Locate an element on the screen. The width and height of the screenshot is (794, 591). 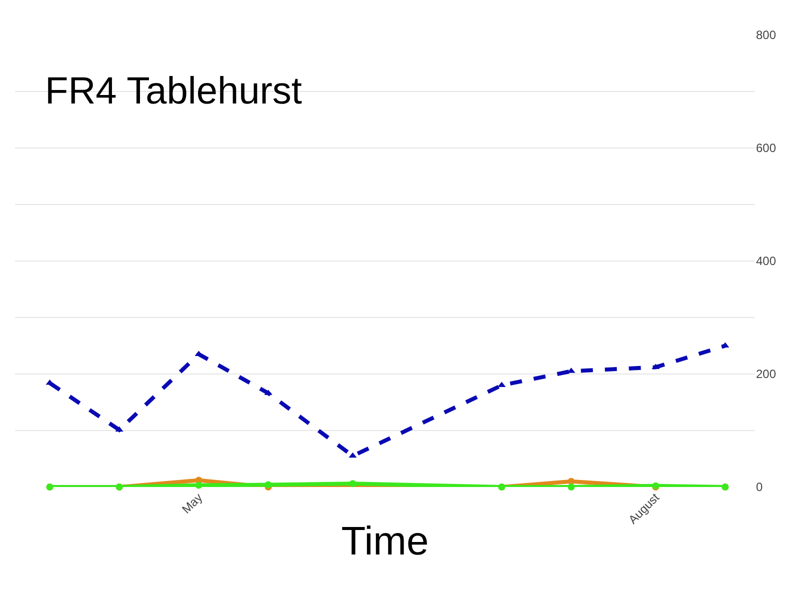
x-tick-label: May is located at coordinates (192, 503).